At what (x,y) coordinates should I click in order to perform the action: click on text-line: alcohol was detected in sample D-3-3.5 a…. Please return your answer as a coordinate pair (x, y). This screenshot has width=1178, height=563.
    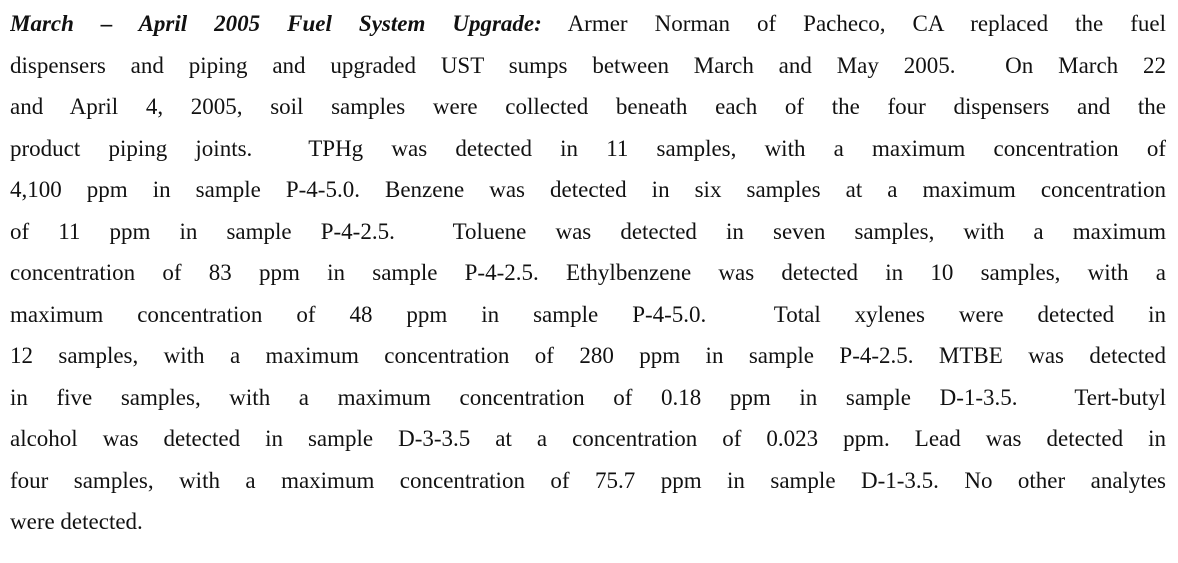
    Looking at the image, I should click on (588, 438).